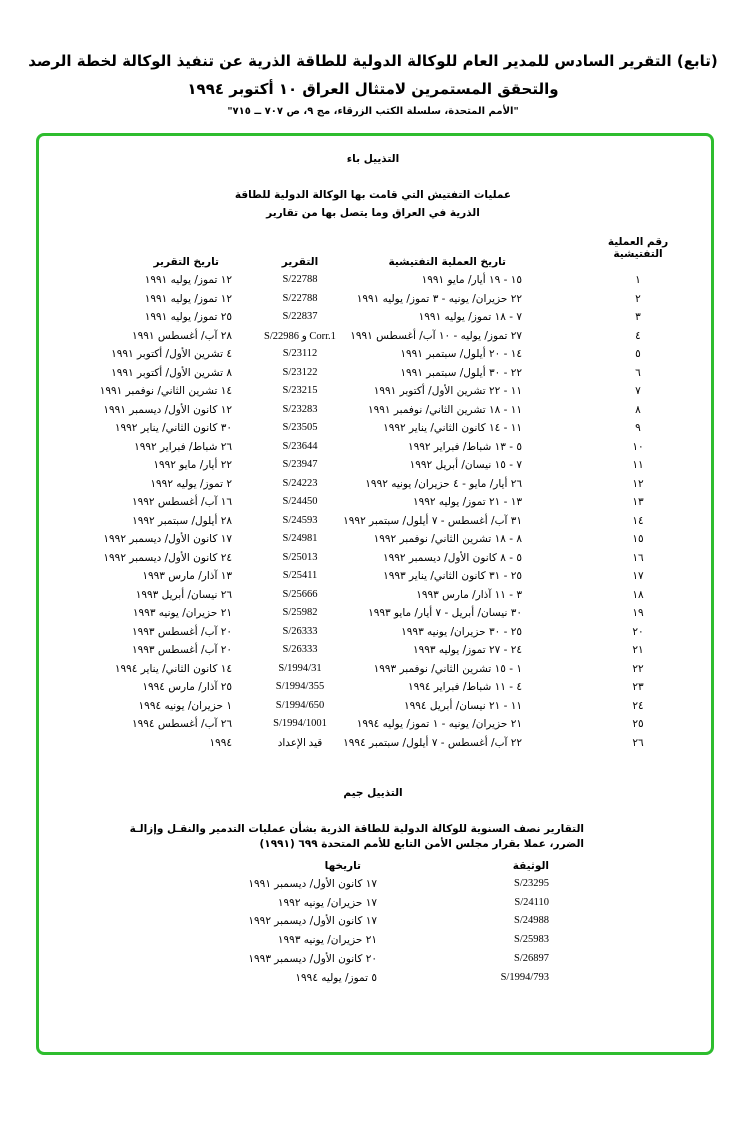 Image resolution: width=746 pixels, height=1136 pixels. What do you see at coordinates (638, 613) in the screenshot?
I see `inspection-number: ١٩` at bounding box center [638, 613].